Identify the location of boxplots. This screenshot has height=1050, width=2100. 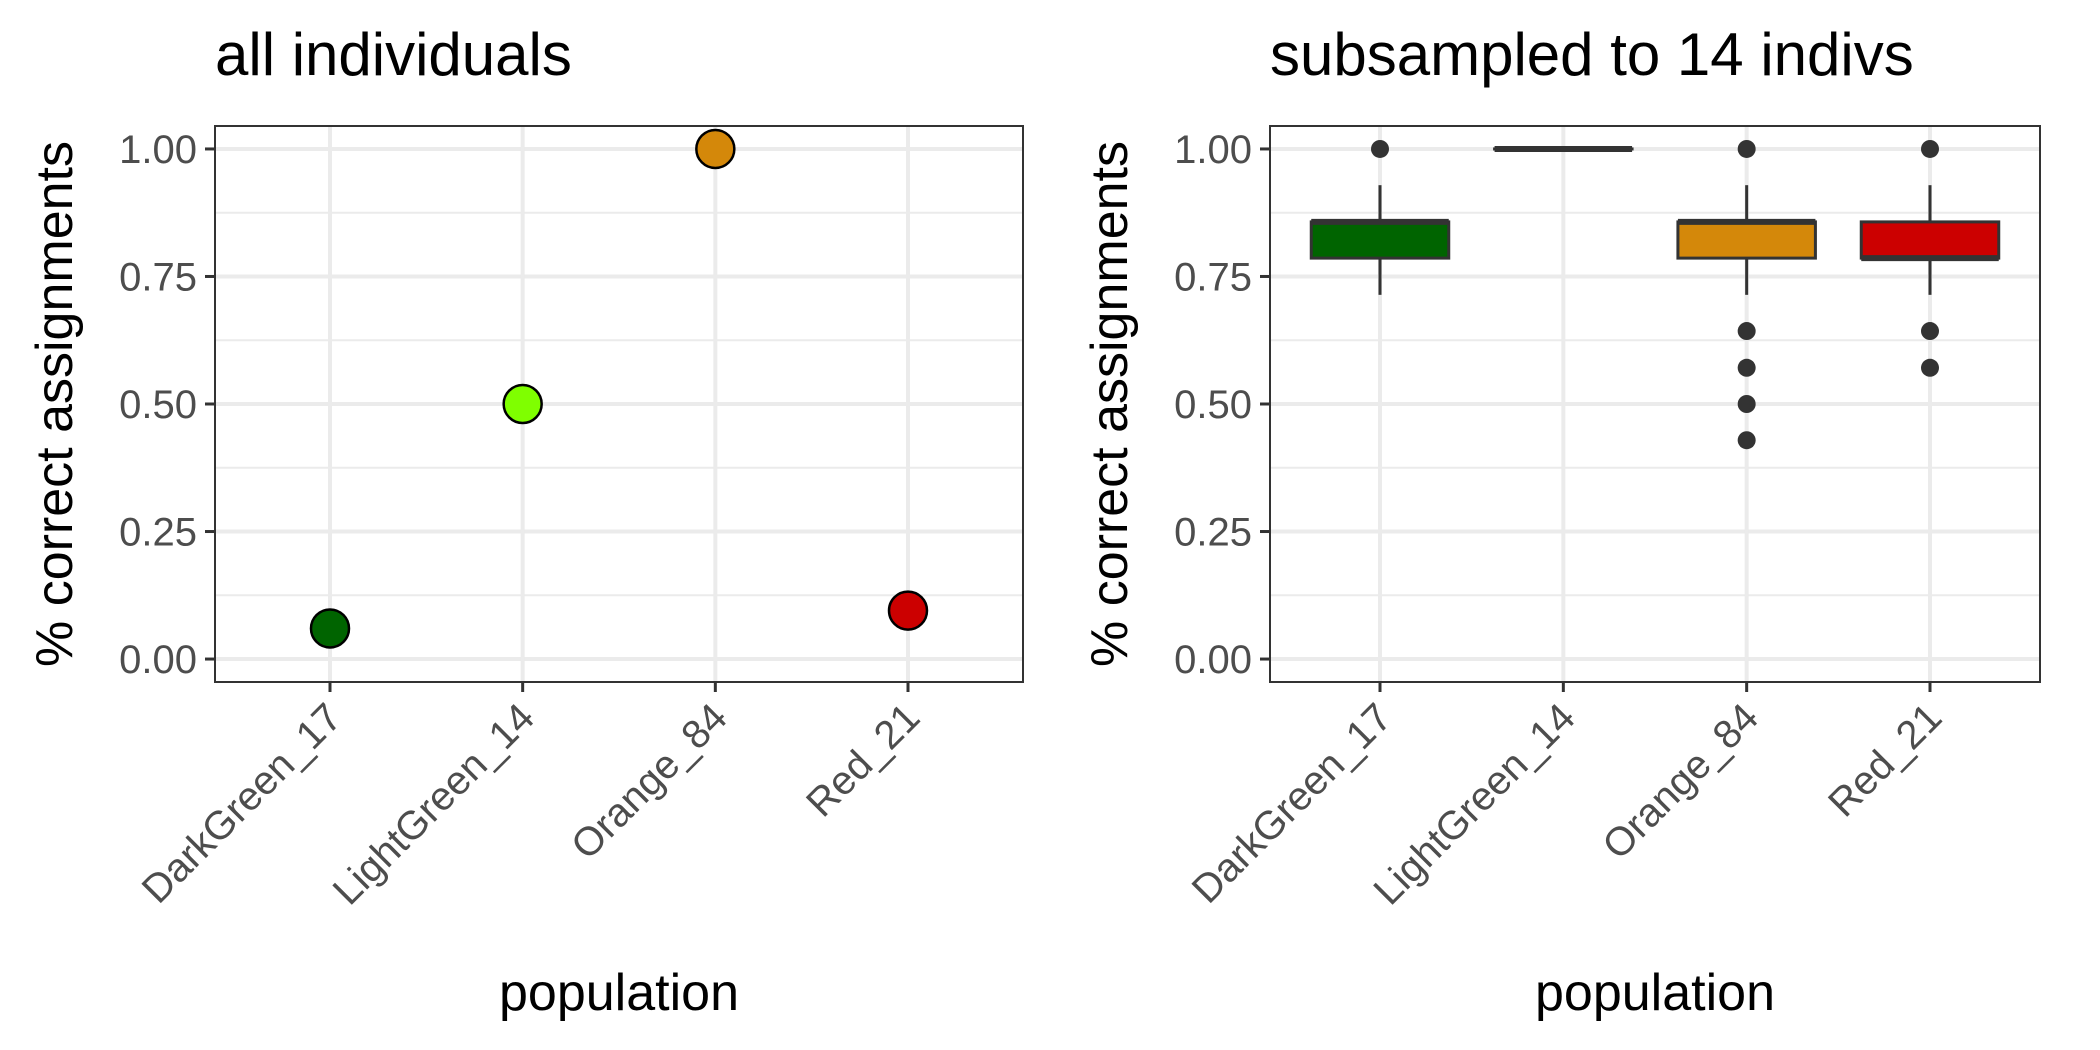
(1655, 294).